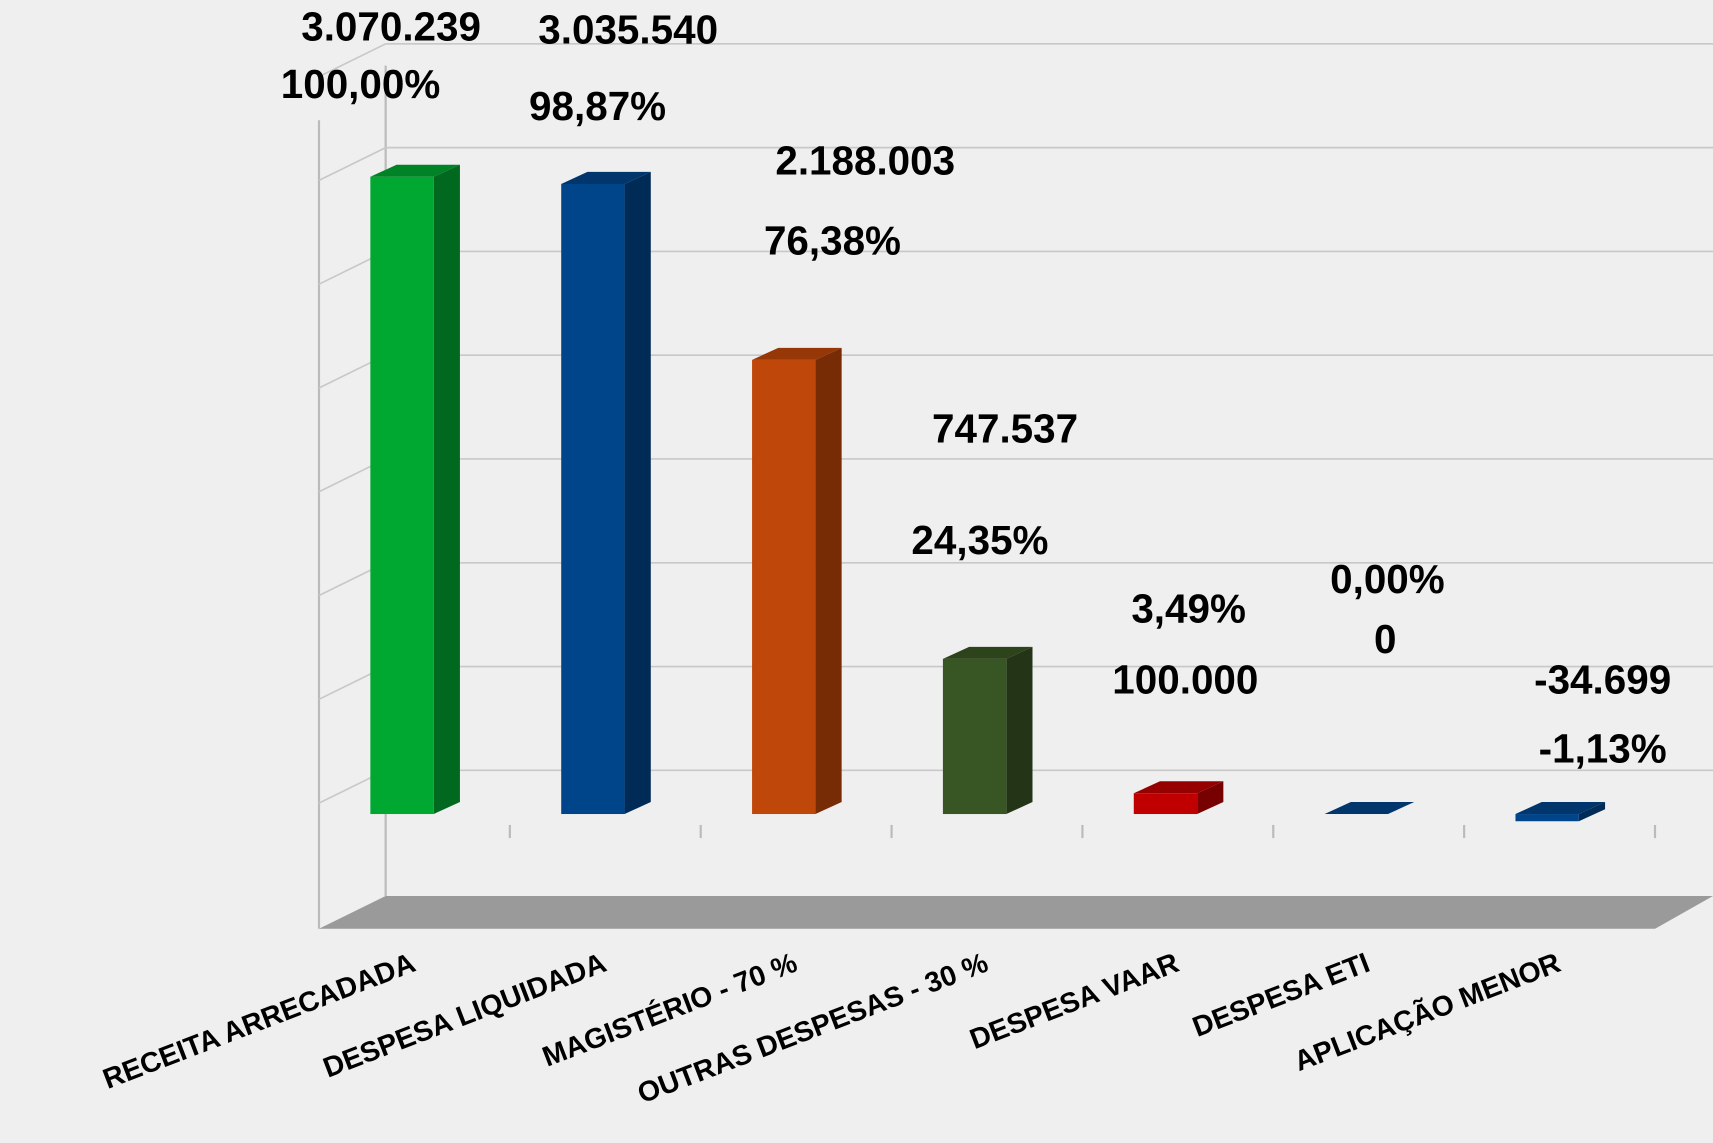 The height and width of the screenshot is (1143, 1713). Describe the element at coordinates (1005, 428) in the screenshot. I see `value-label: 747.537` at that location.